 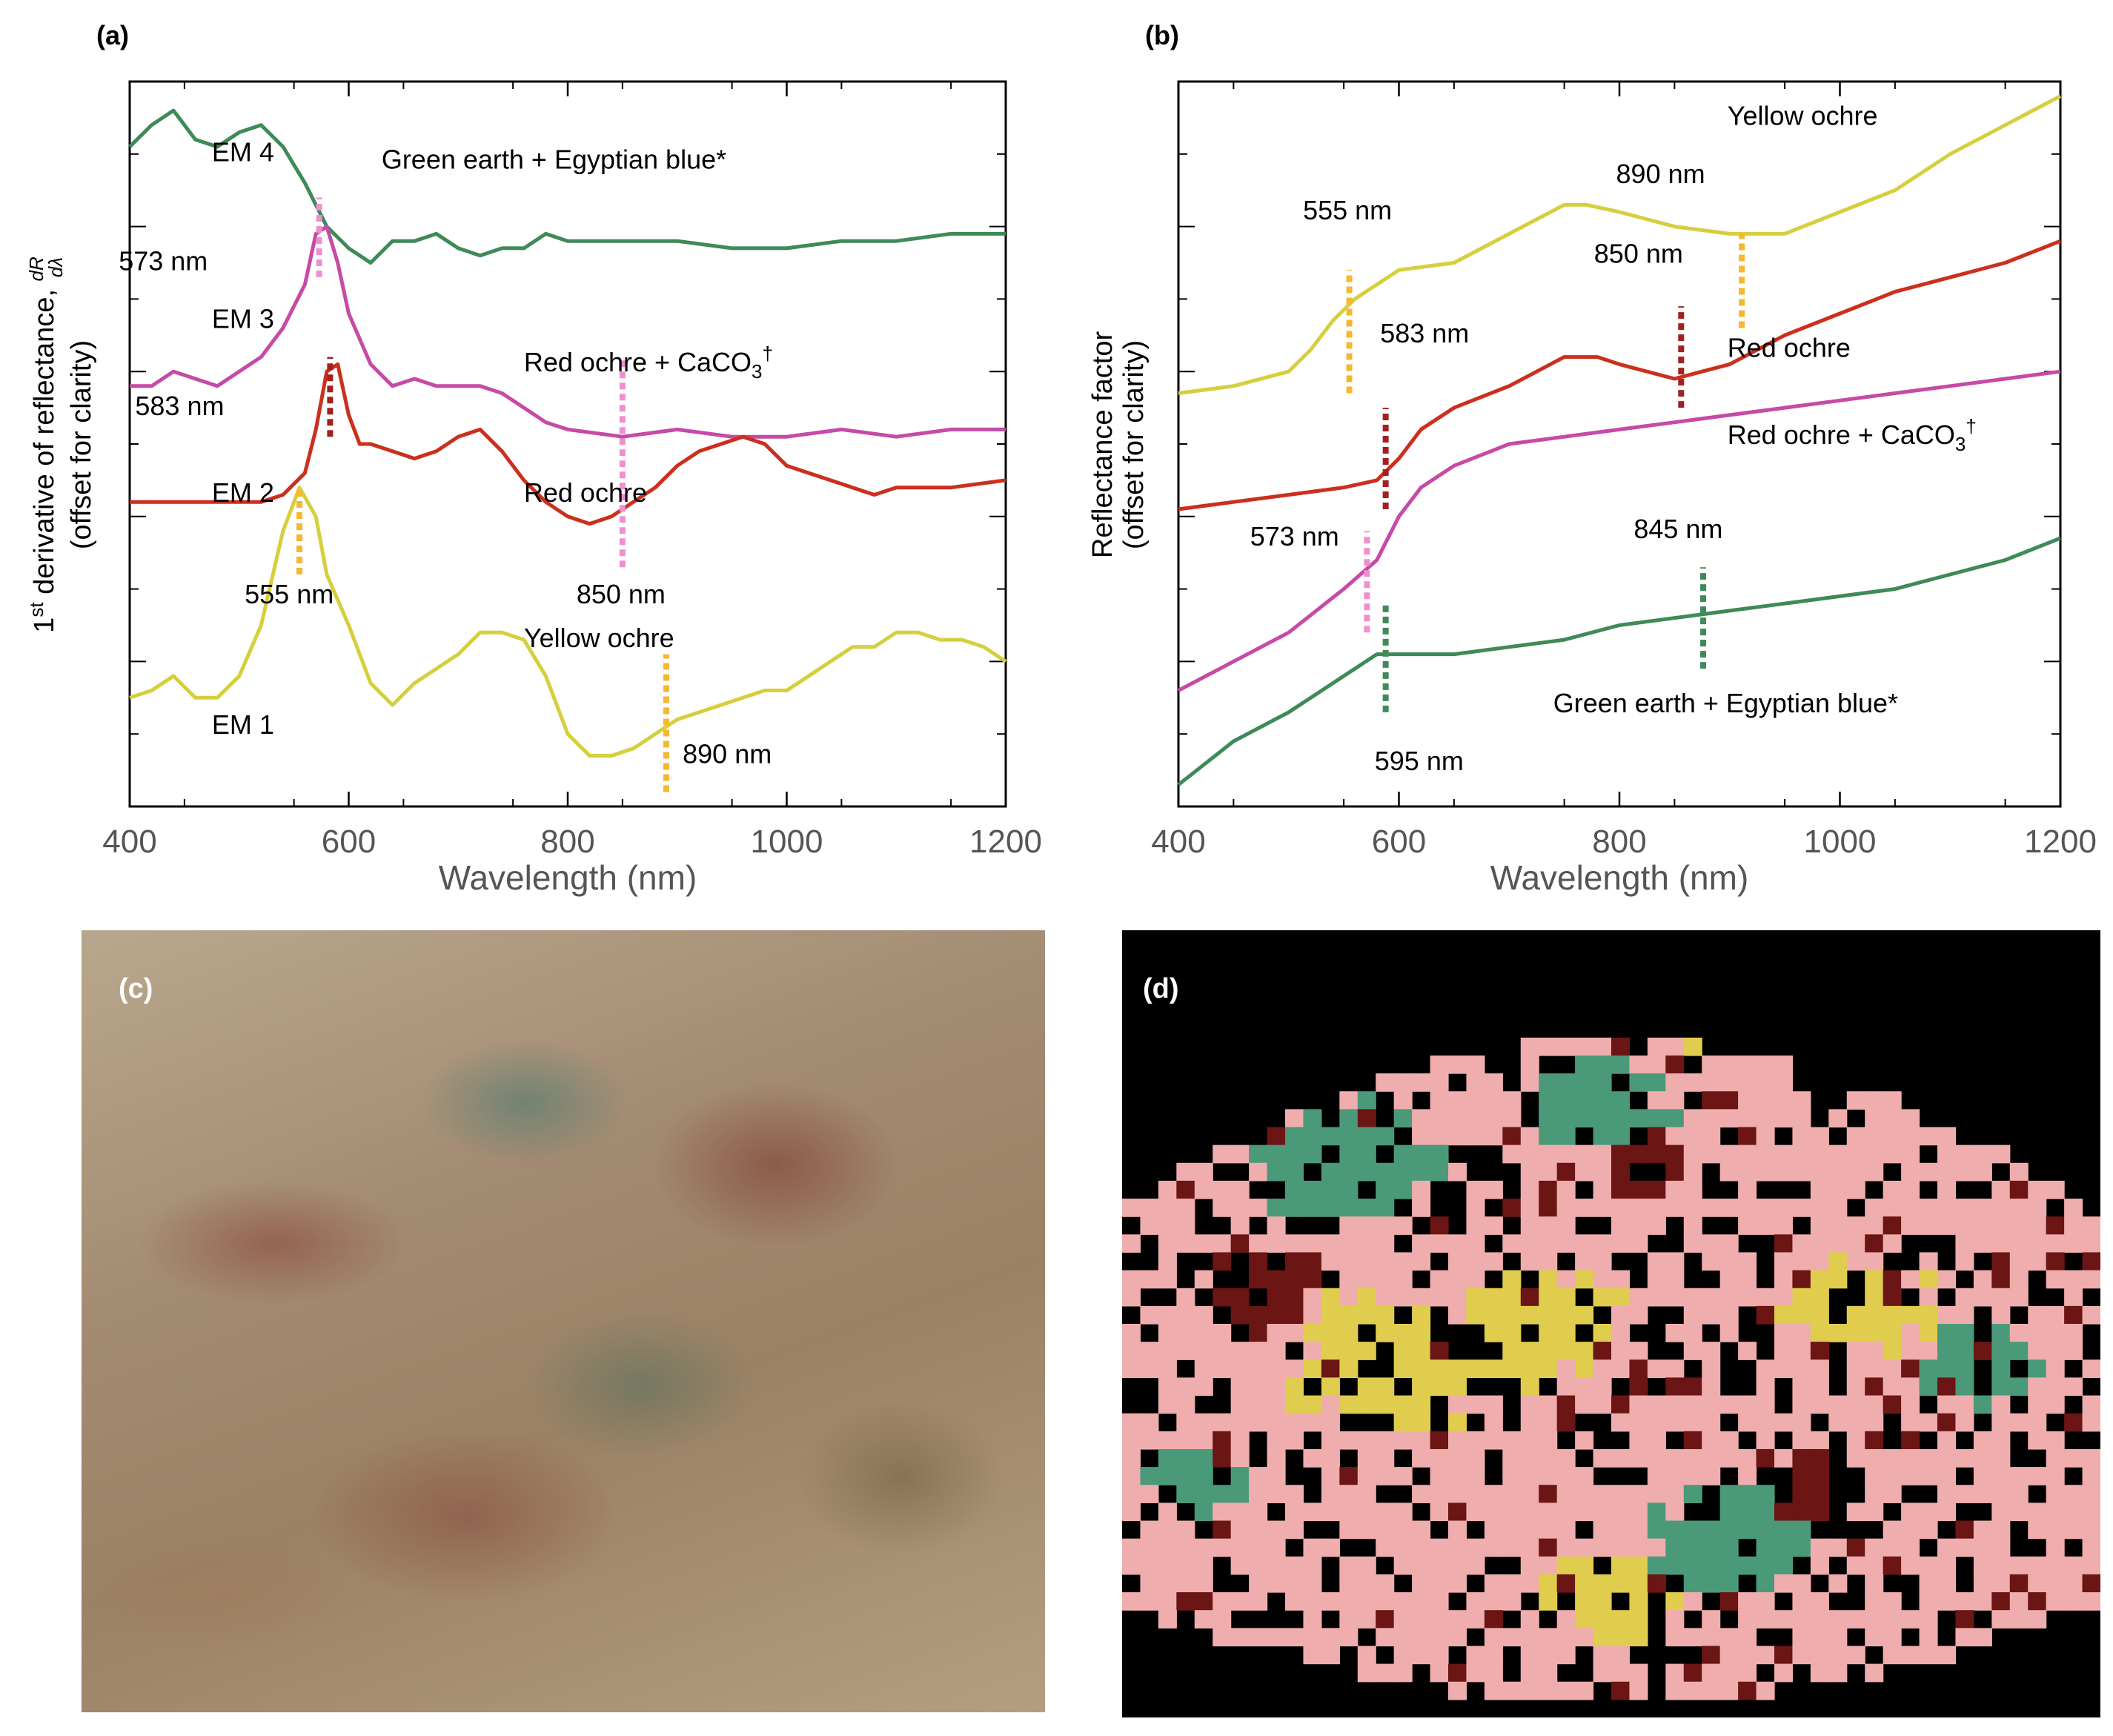 I want to click on annotation: 555 nm, so click(x=289, y=594).